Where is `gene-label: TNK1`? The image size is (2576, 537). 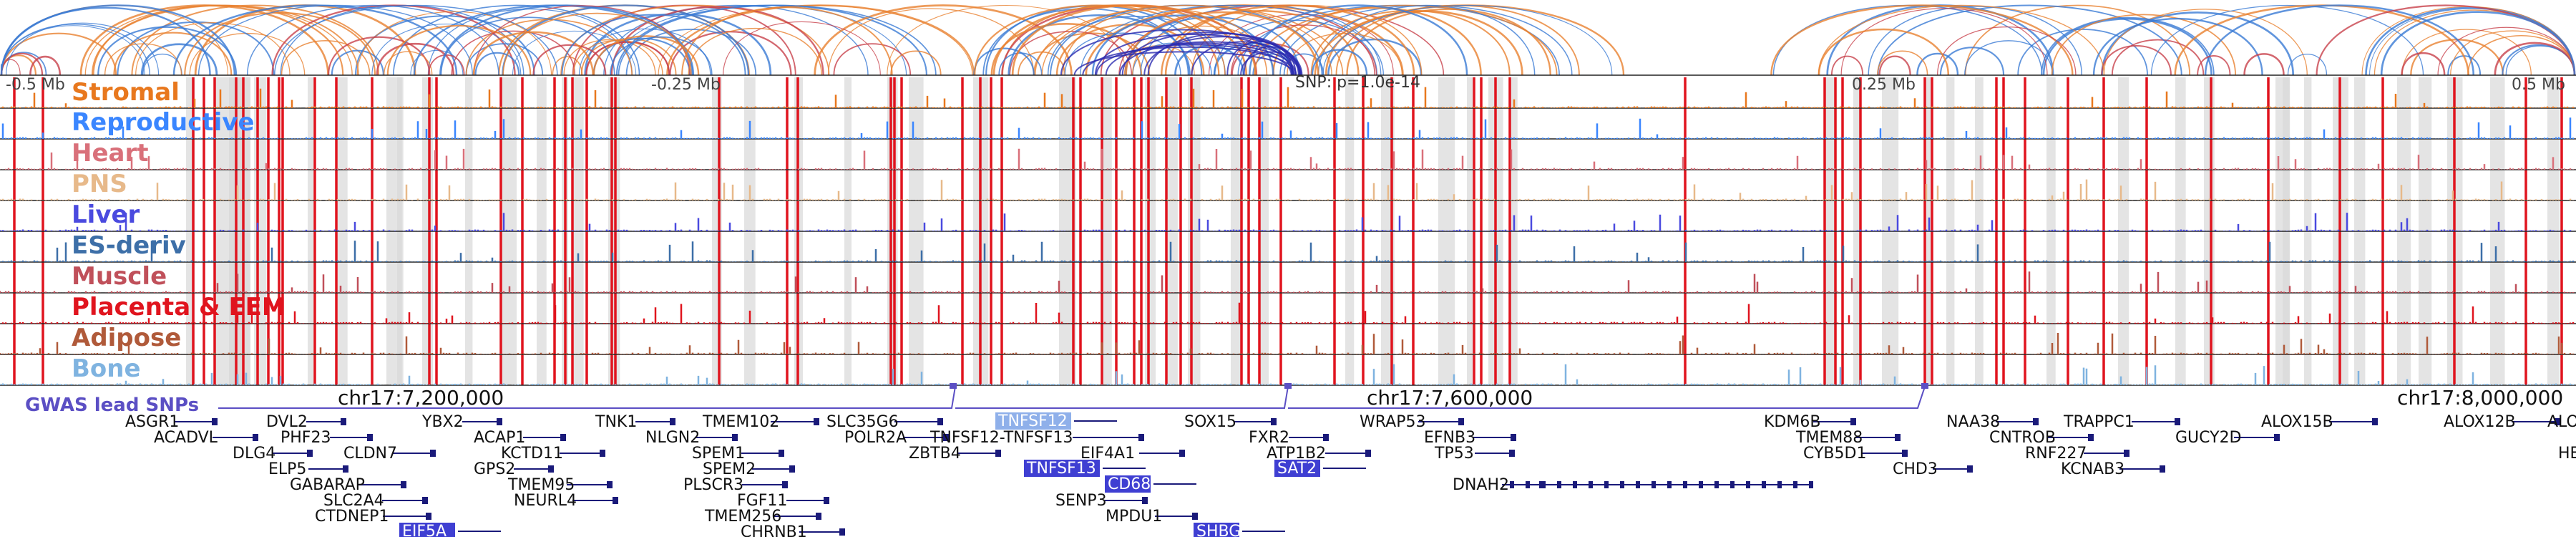 gene-label: TNK1 is located at coordinates (616, 422).